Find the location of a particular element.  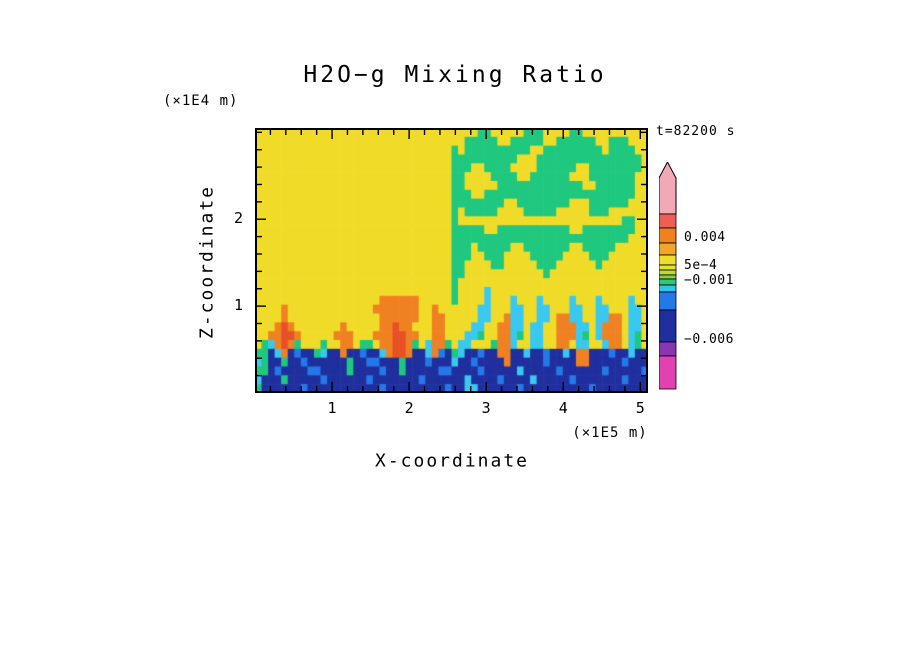

time-label: t=82200 s is located at coordinates (696, 131).